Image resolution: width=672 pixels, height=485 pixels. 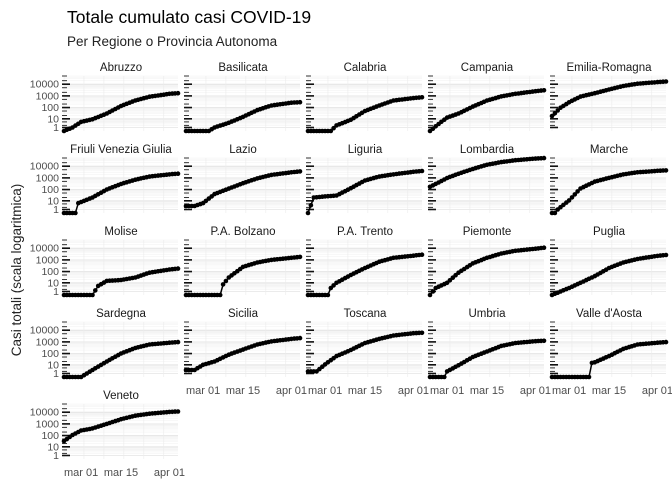 I want to click on facet-label: Lombardia, so click(x=487, y=150).